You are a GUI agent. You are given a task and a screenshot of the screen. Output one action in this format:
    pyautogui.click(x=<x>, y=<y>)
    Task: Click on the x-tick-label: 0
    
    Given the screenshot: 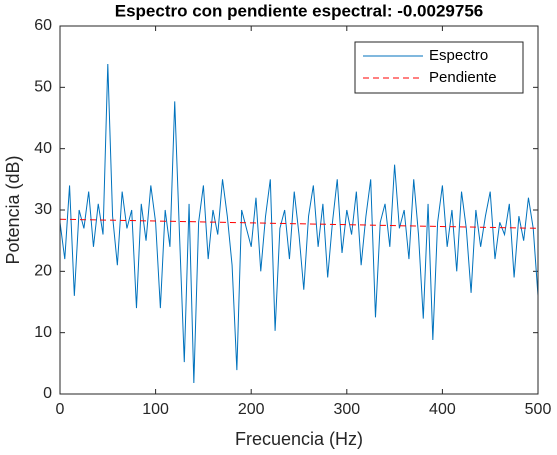 What is the action you would take?
    pyautogui.click(x=60, y=409)
    